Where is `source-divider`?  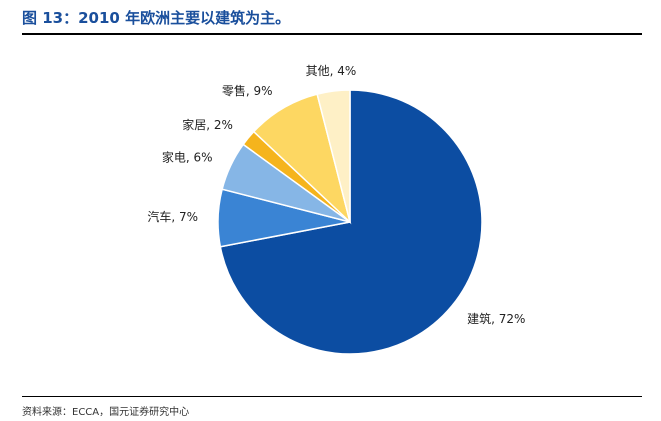
source-divider is located at coordinates (332, 396).